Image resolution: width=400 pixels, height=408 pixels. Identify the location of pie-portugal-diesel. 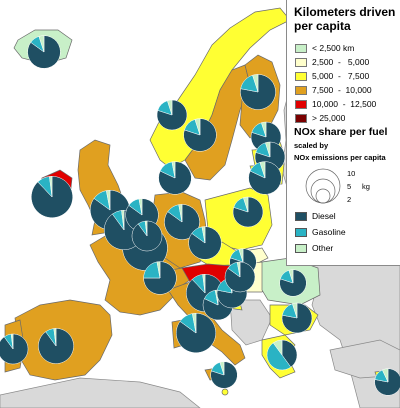
(14, 349).